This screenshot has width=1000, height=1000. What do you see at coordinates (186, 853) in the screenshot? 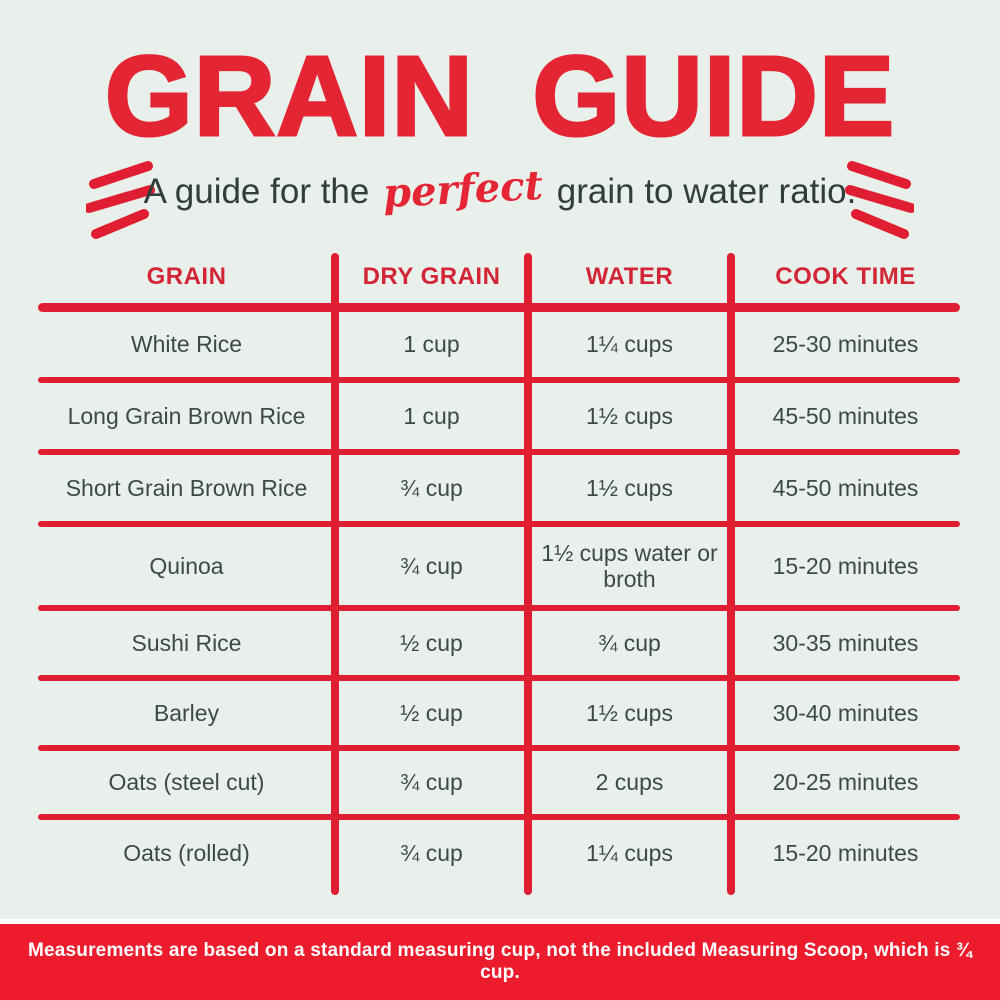
I see `cell-grain: Oats (rolled)` at bounding box center [186, 853].